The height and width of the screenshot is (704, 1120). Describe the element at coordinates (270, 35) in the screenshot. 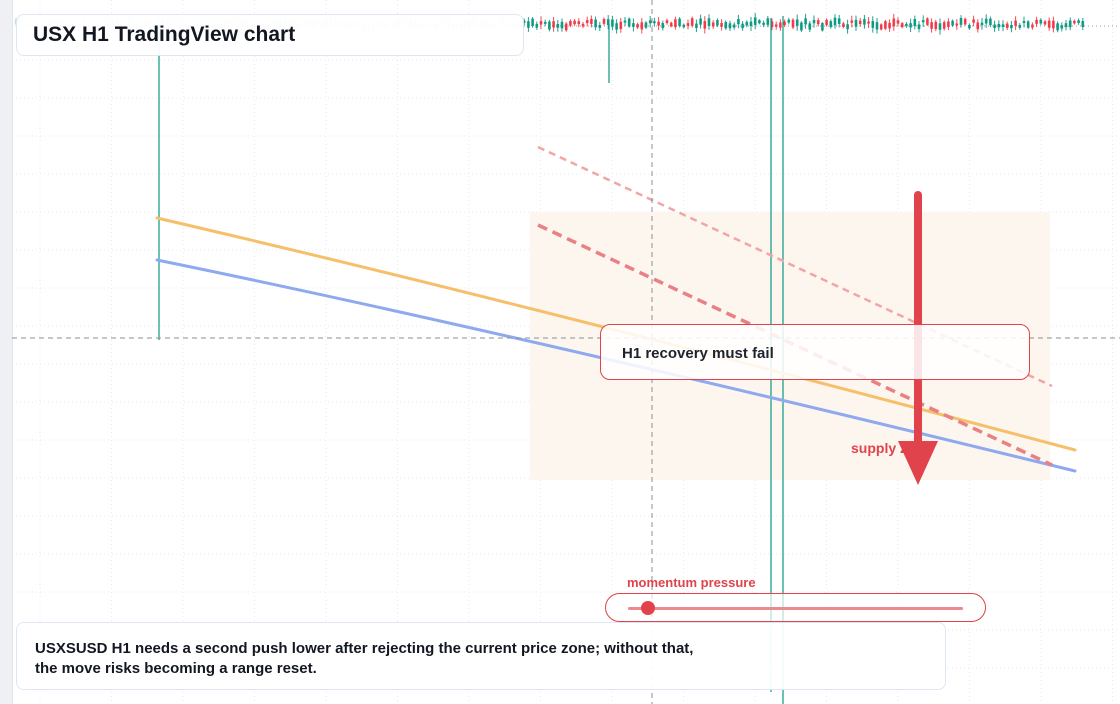

I see `chart-title: USX H1 TradingView chart` at that location.